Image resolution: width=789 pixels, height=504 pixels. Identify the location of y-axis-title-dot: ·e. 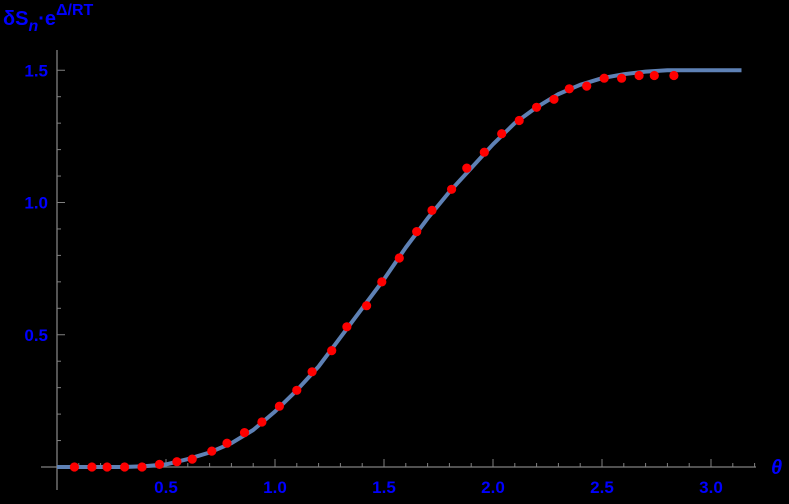
(47, 19).